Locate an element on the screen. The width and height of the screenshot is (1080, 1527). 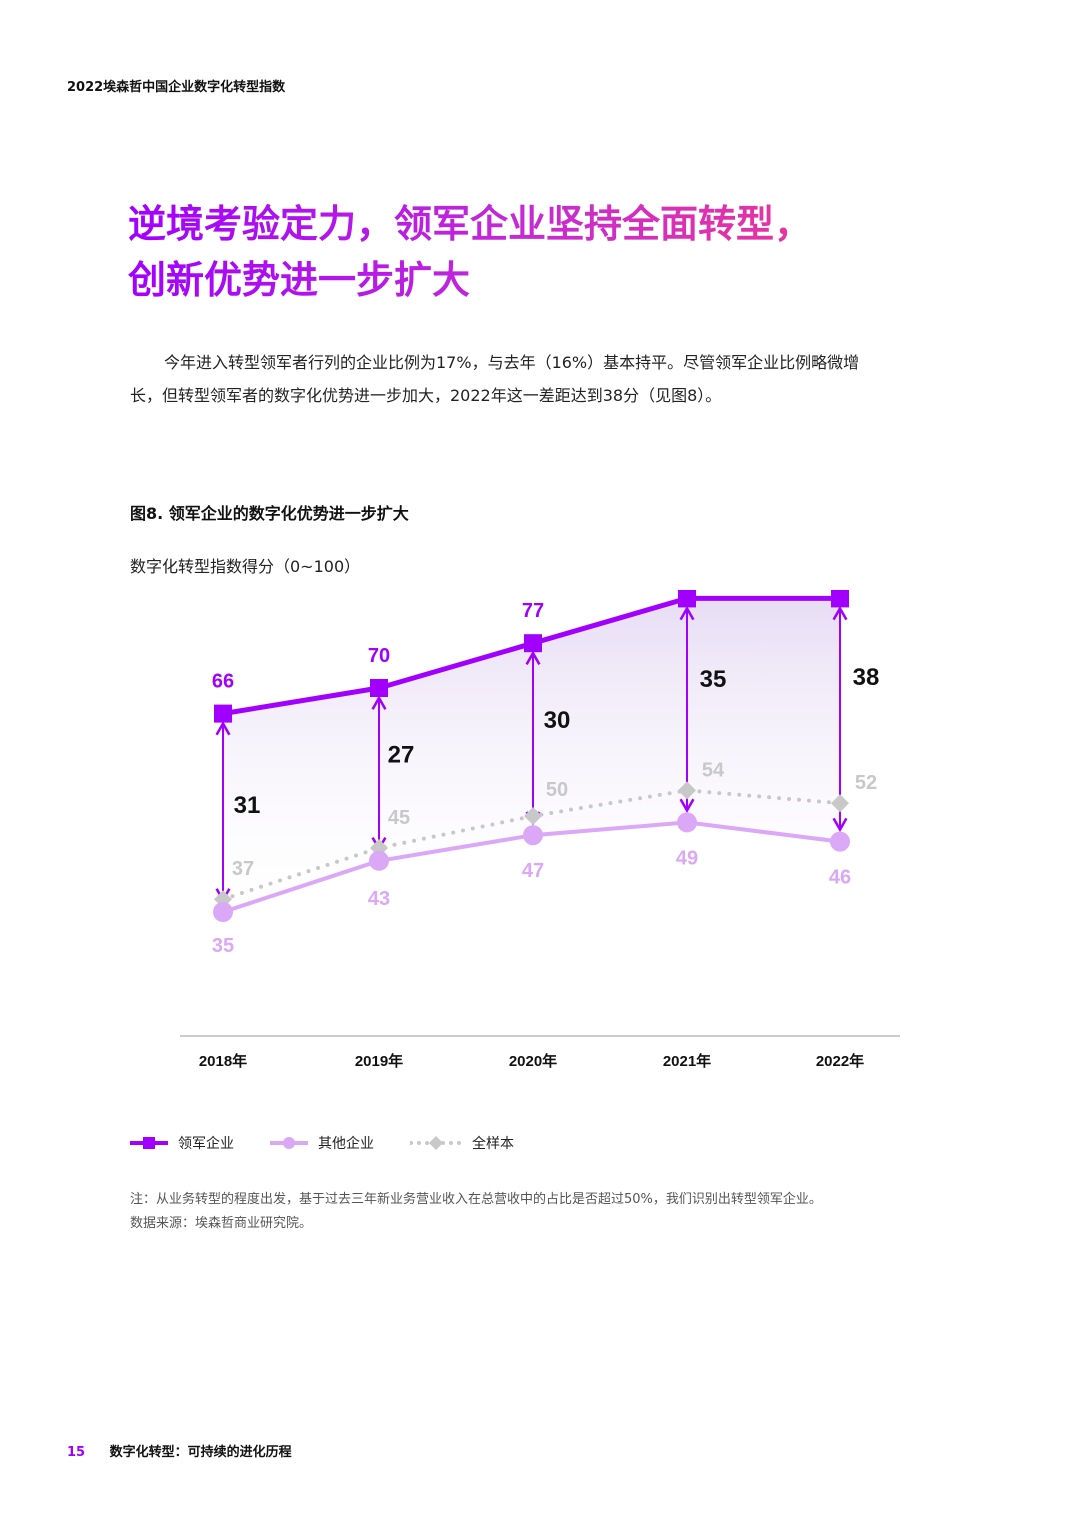
legend-item-leaders: 领军企业 is located at coordinates (182, 1143).